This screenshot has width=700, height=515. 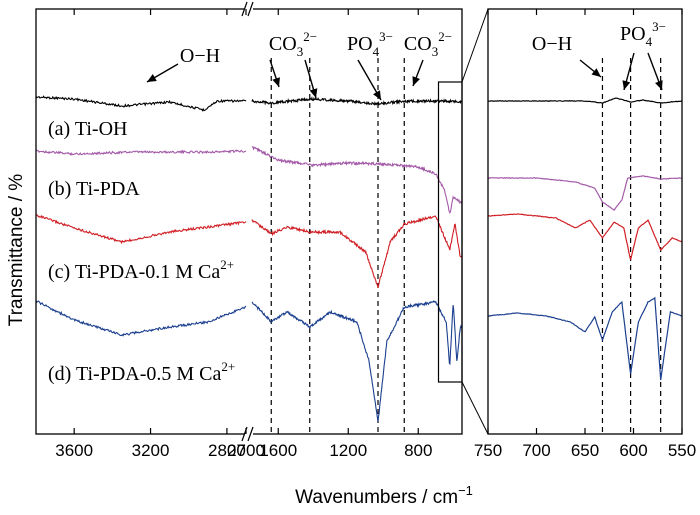 I want to click on x-tick-label: 3200, so click(x=151, y=450).